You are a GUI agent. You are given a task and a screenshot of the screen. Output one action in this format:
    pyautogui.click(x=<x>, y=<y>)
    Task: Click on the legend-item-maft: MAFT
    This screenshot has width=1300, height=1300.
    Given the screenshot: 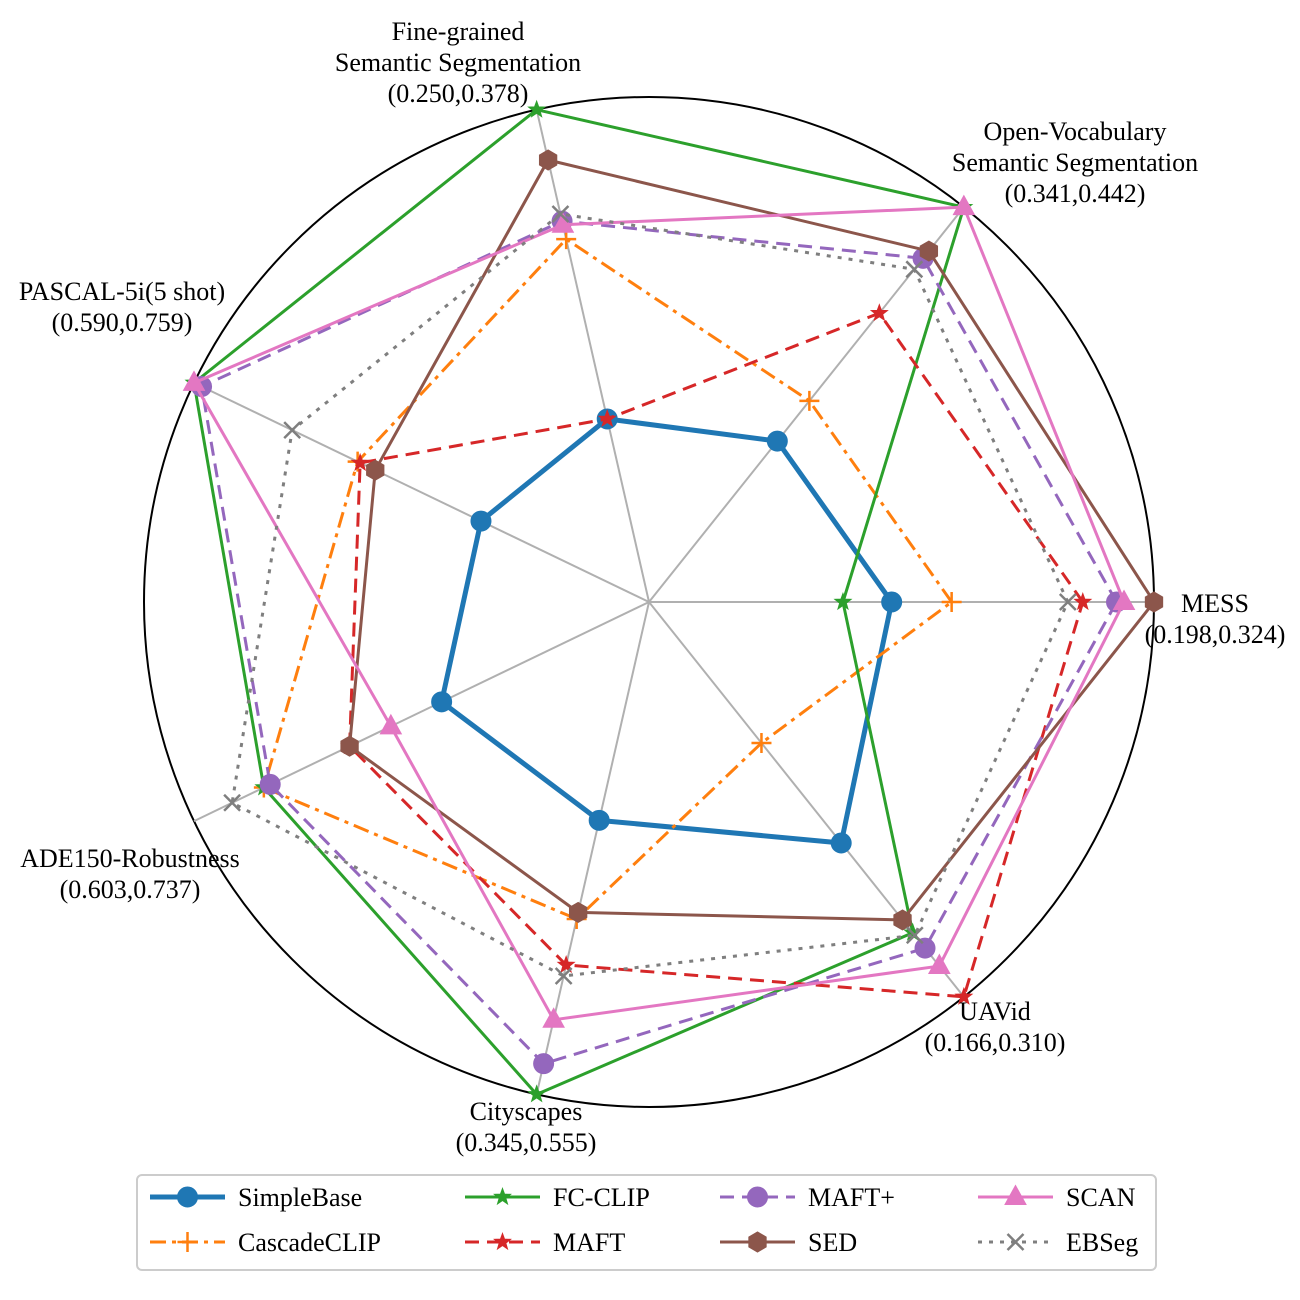 What is the action you would take?
    pyautogui.click(x=545, y=1242)
    